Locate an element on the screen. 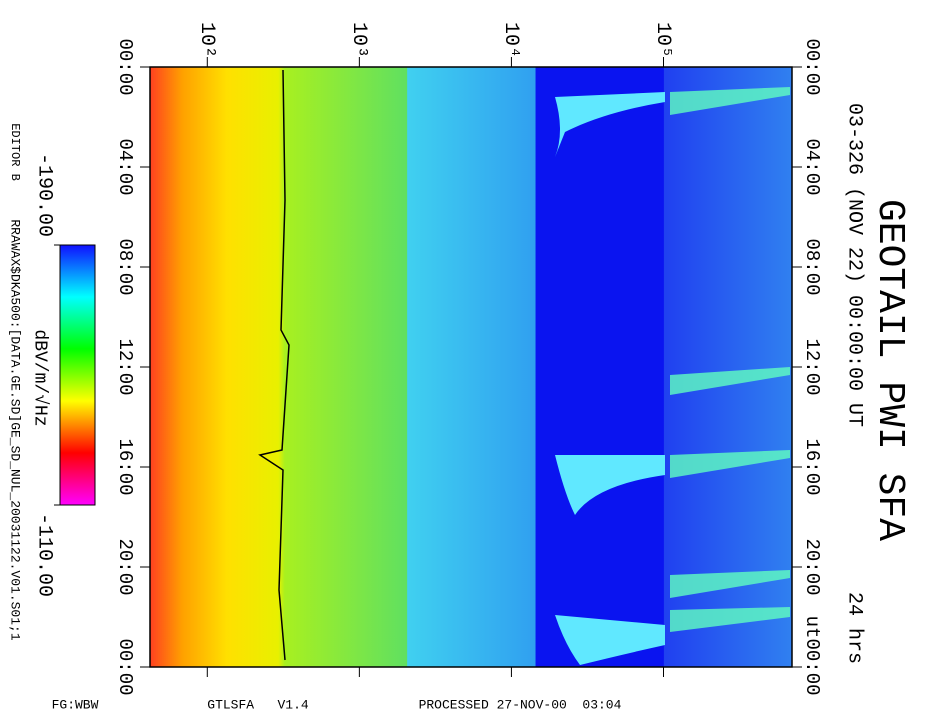  chart-title: GEOTAIL PWI SFA is located at coordinates (889, 370).